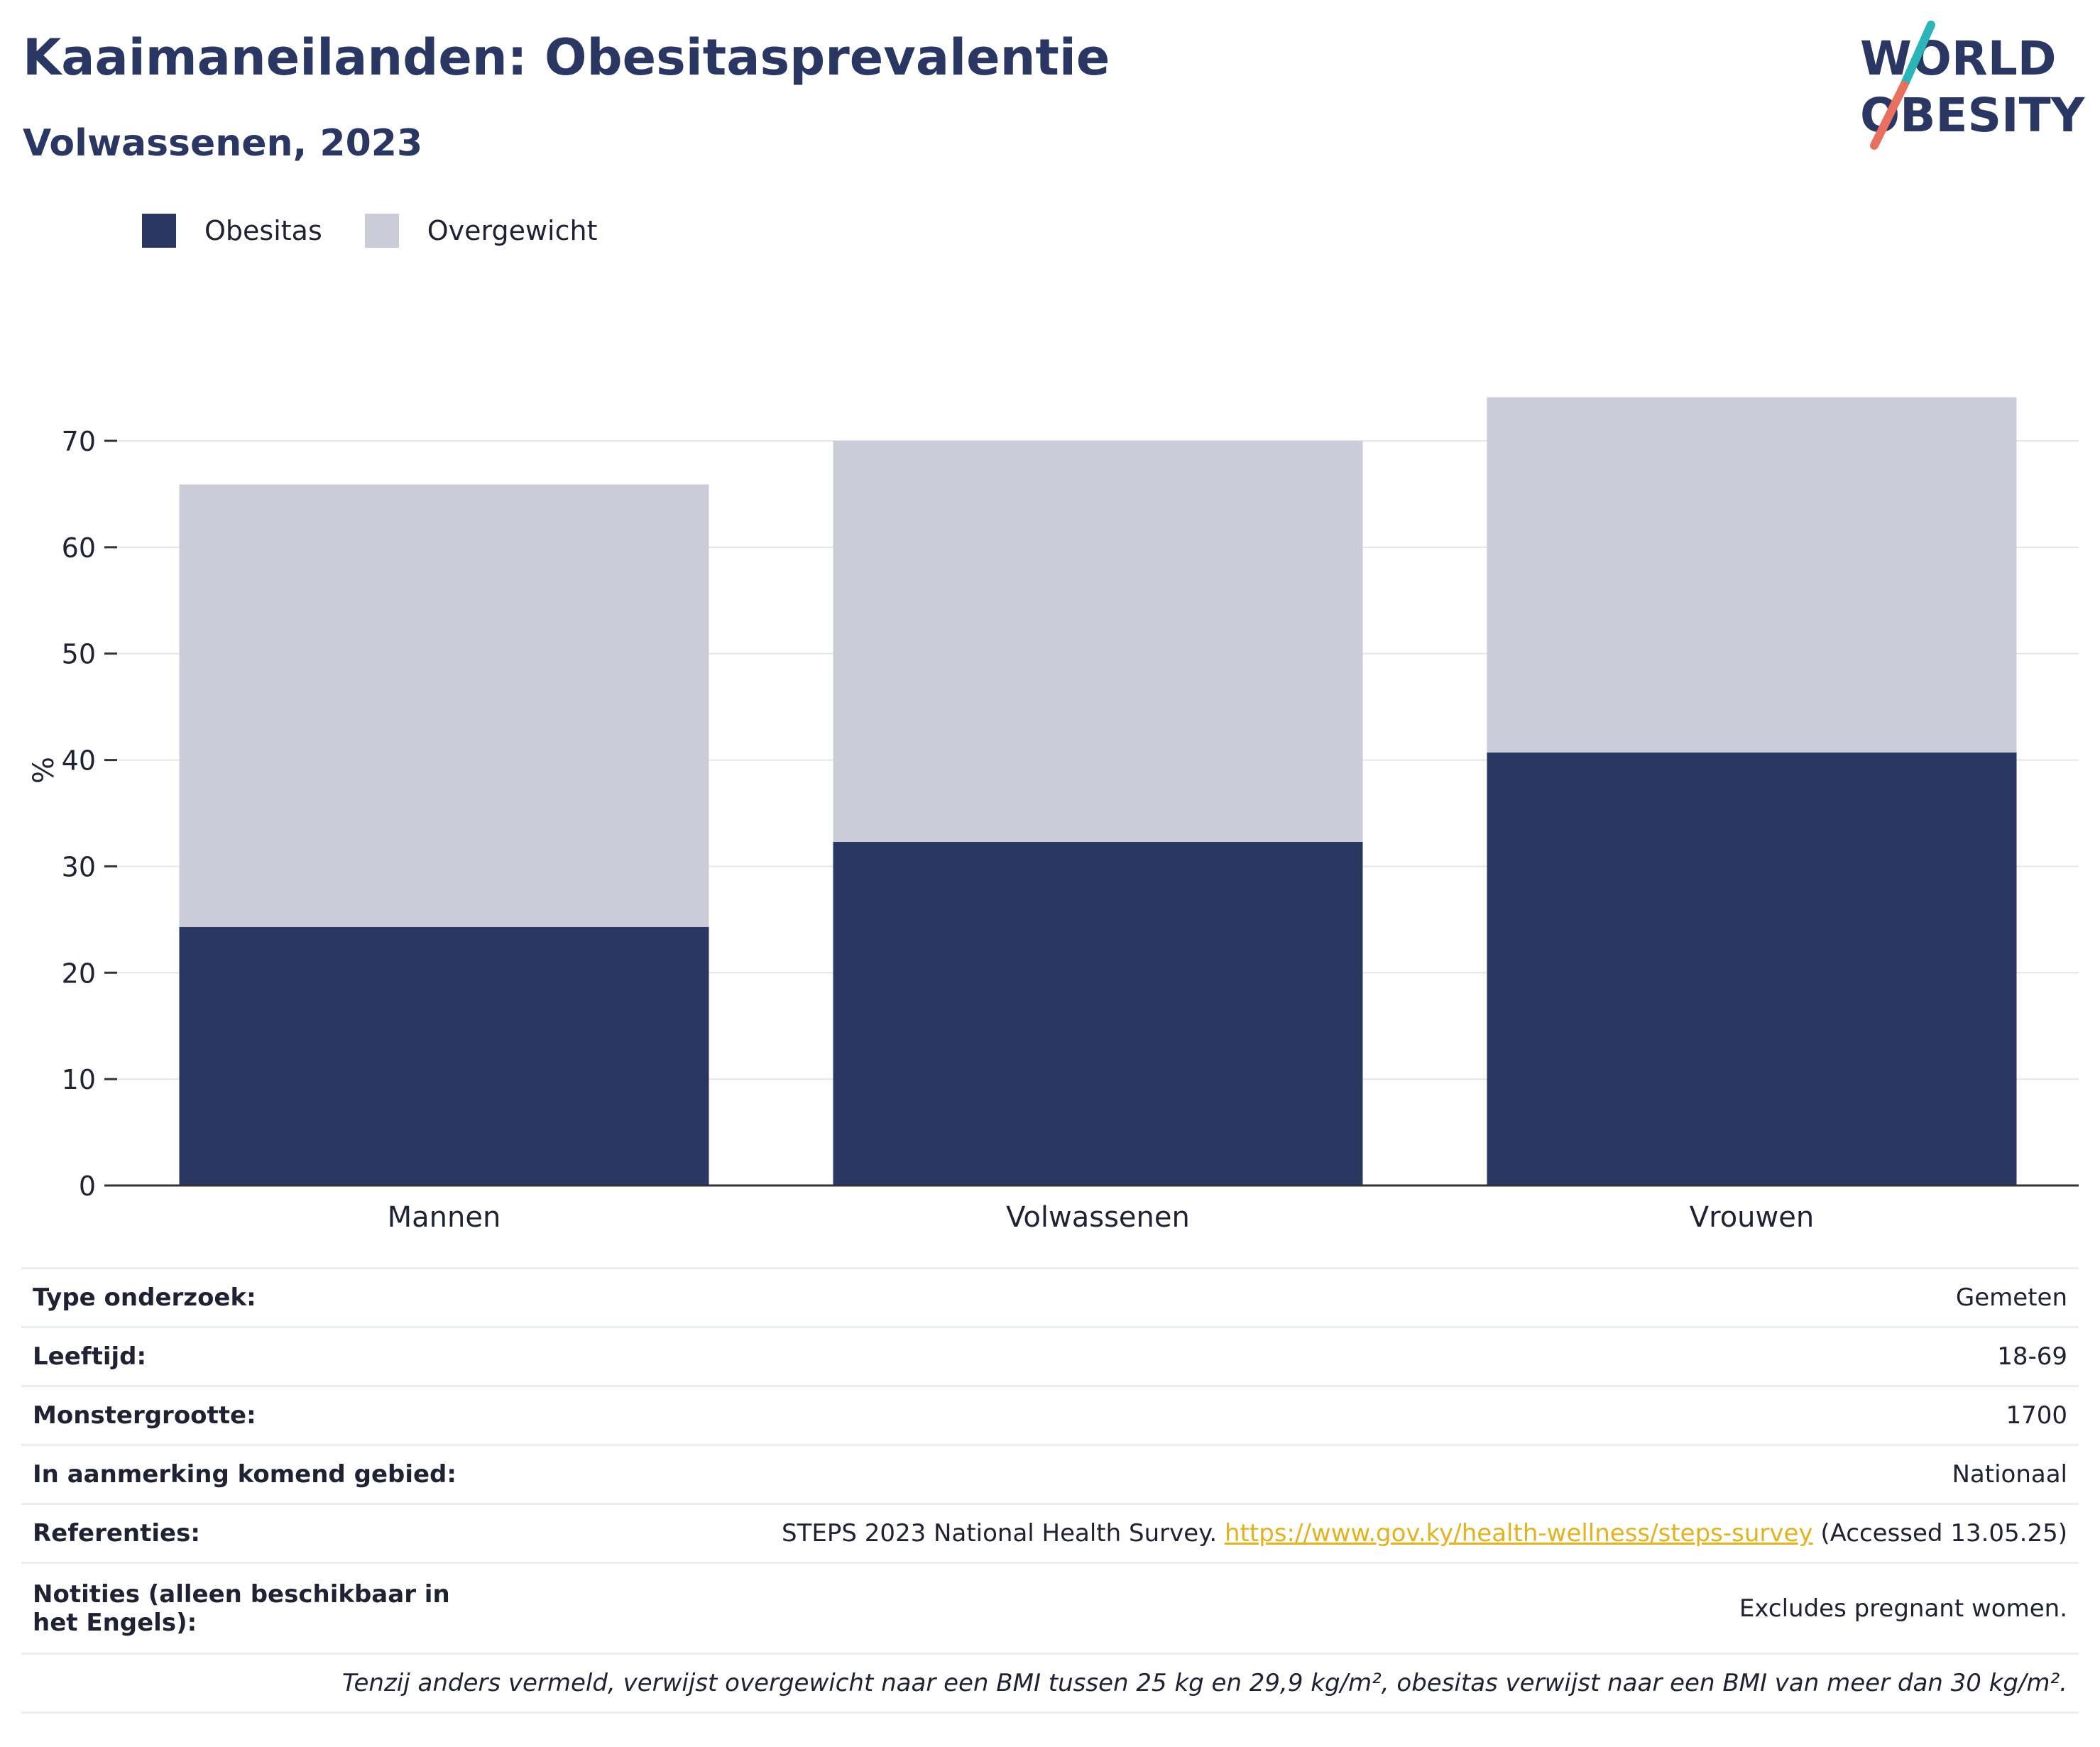  Describe the element at coordinates (87, 1186) in the screenshot. I see `y-tick-label-0: 0` at that location.